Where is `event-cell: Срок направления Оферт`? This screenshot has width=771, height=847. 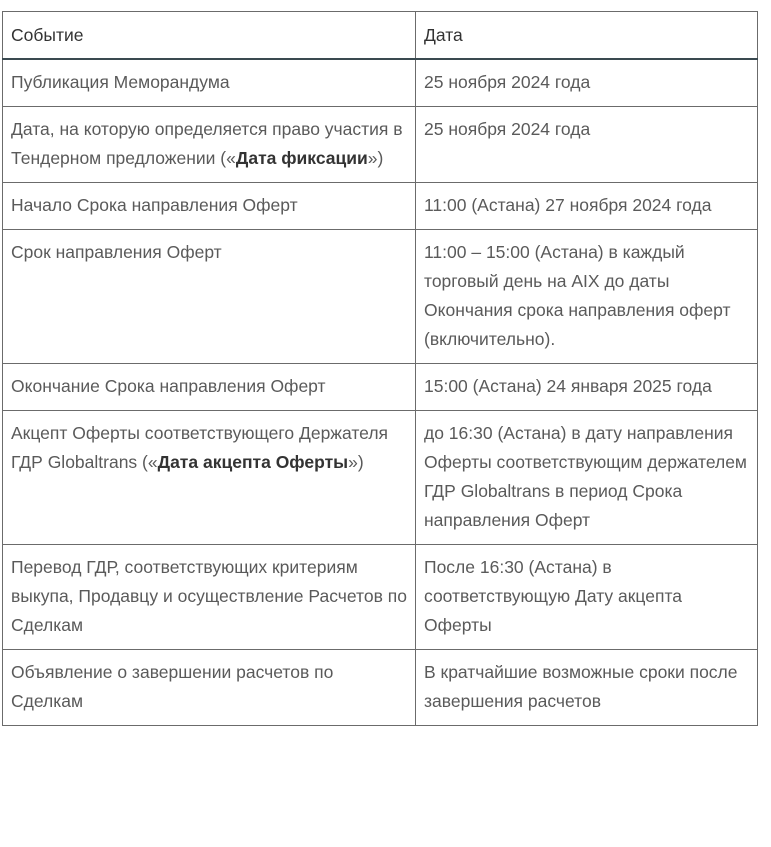 event-cell: Срок направления Оферт is located at coordinates (209, 296).